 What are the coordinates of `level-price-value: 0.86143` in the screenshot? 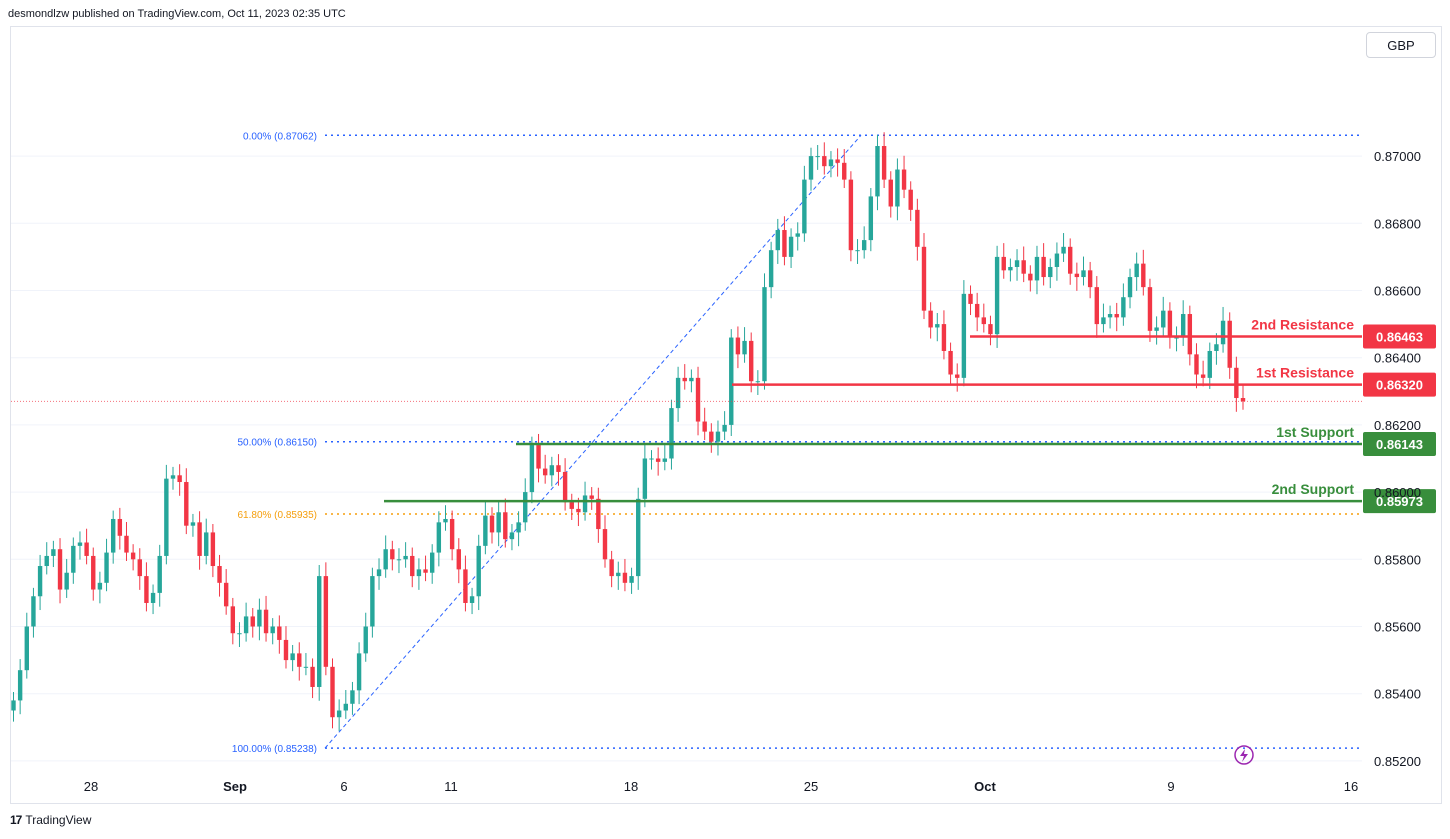 It's located at (1399, 444).